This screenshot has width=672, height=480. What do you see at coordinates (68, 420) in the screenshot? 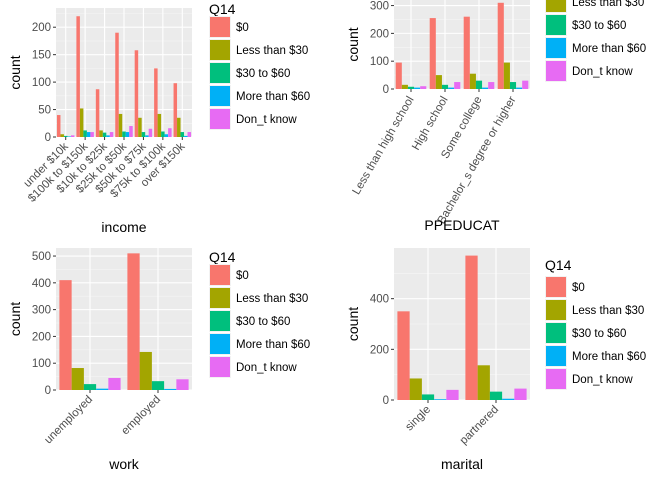
I see `x-tick-label: unemployed` at bounding box center [68, 420].